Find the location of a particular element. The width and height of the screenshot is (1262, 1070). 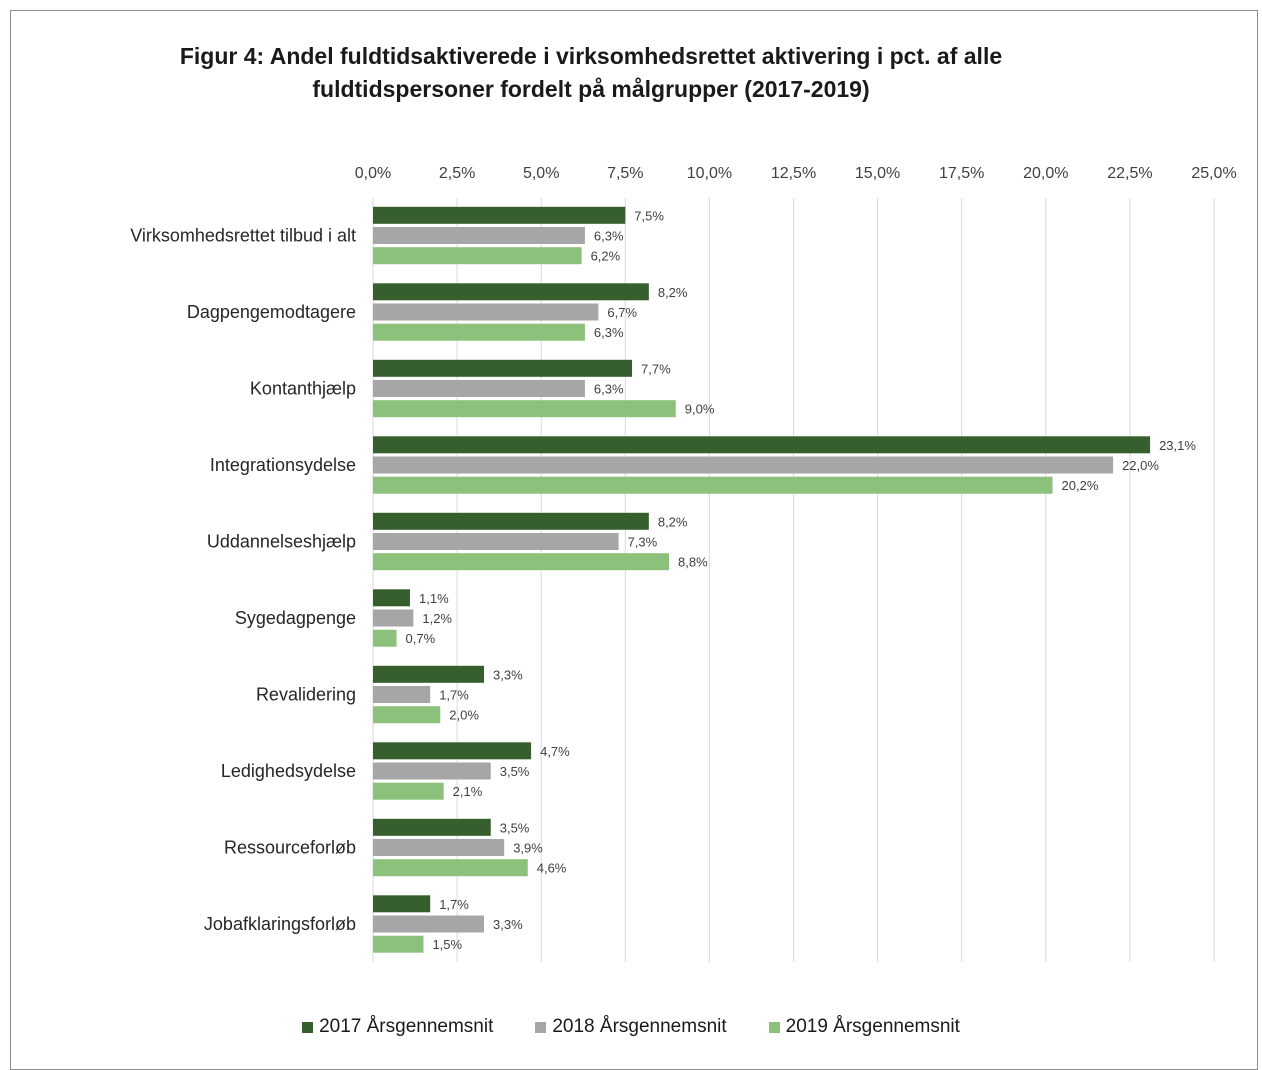

x-tick-label: 22,5% is located at coordinates (1129, 173).